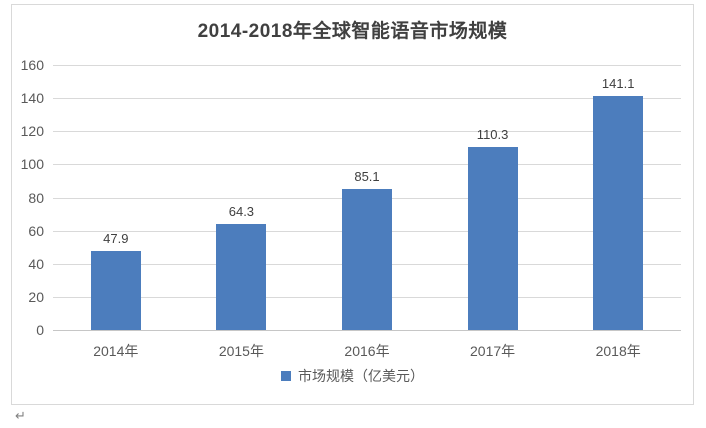  I want to click on bar-value-label: 64.3, so click(241, 211).